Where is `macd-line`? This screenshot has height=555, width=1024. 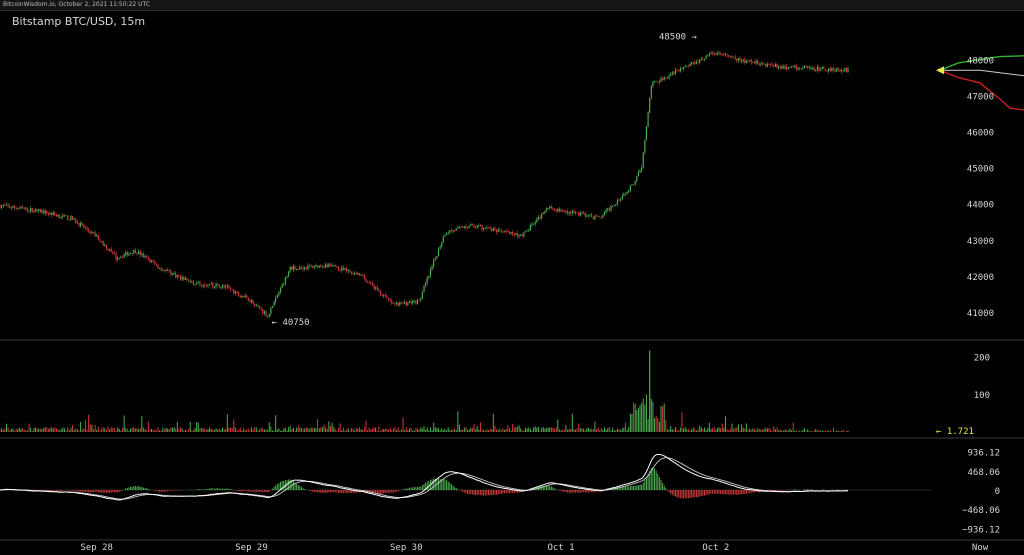
macd-line is located at coordinates (424, 477).